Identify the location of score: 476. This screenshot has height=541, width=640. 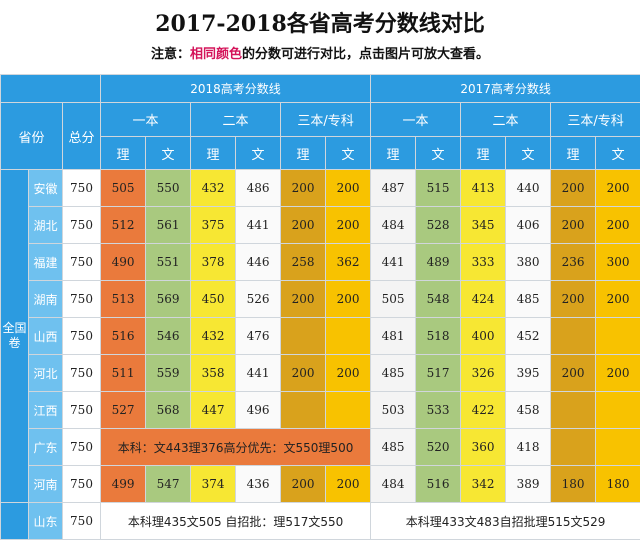
(258, 336).